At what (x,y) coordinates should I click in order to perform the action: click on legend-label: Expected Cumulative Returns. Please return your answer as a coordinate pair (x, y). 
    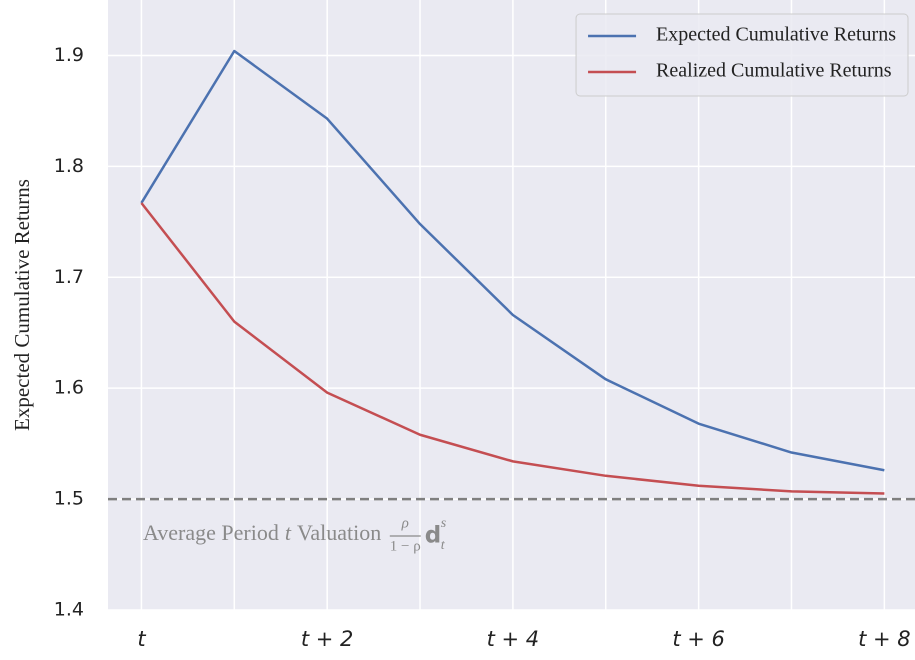
    Looking at the image, I should click on (776, 35).